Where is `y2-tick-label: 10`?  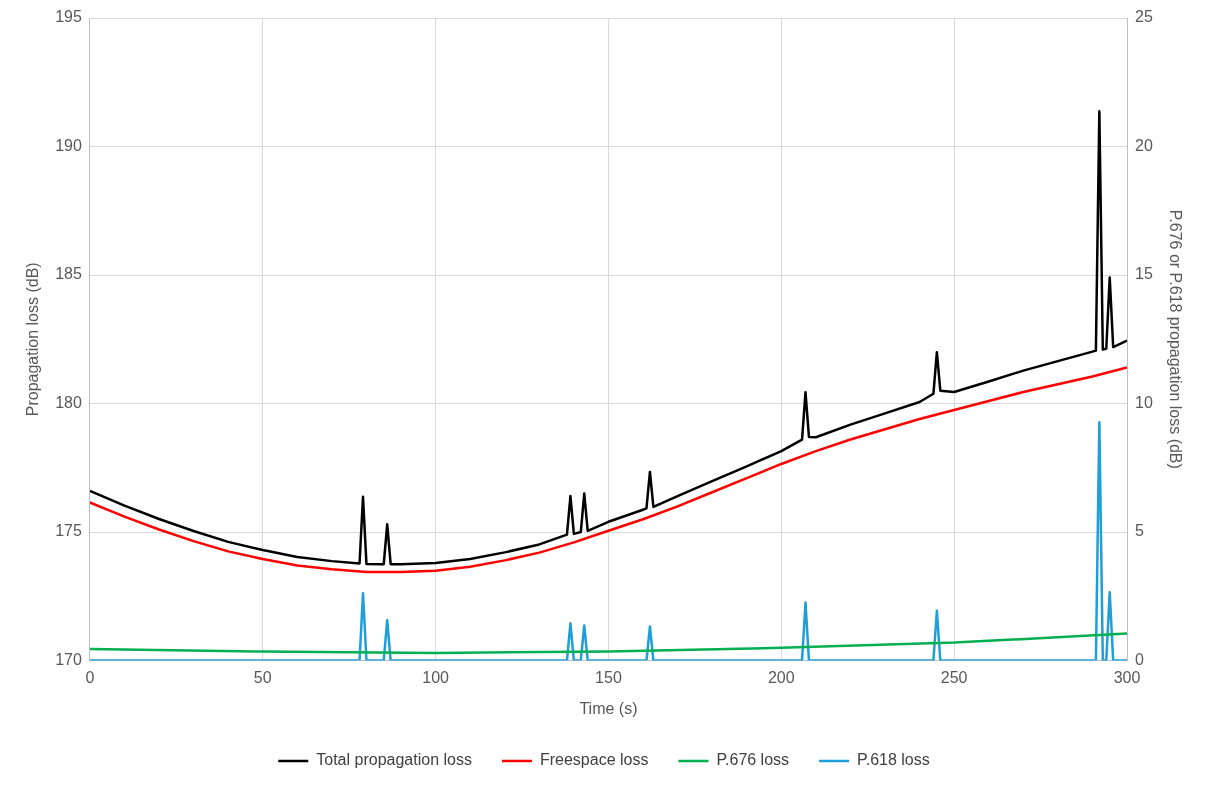
y2-tick-label: 10 is located at coordinates (1144, 402).